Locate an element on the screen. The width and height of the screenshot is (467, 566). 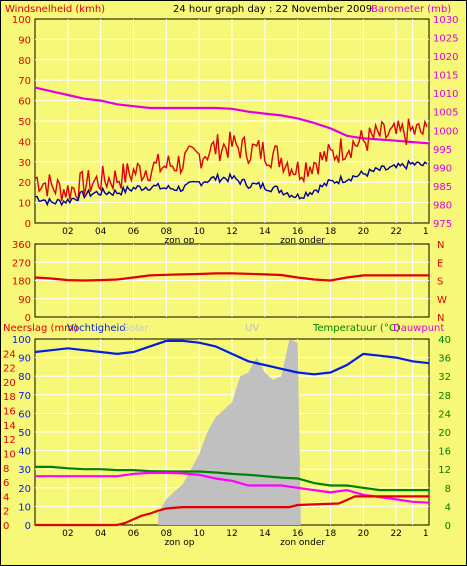
temperature-tick-label: 40 is located at coordinates (444, 340).